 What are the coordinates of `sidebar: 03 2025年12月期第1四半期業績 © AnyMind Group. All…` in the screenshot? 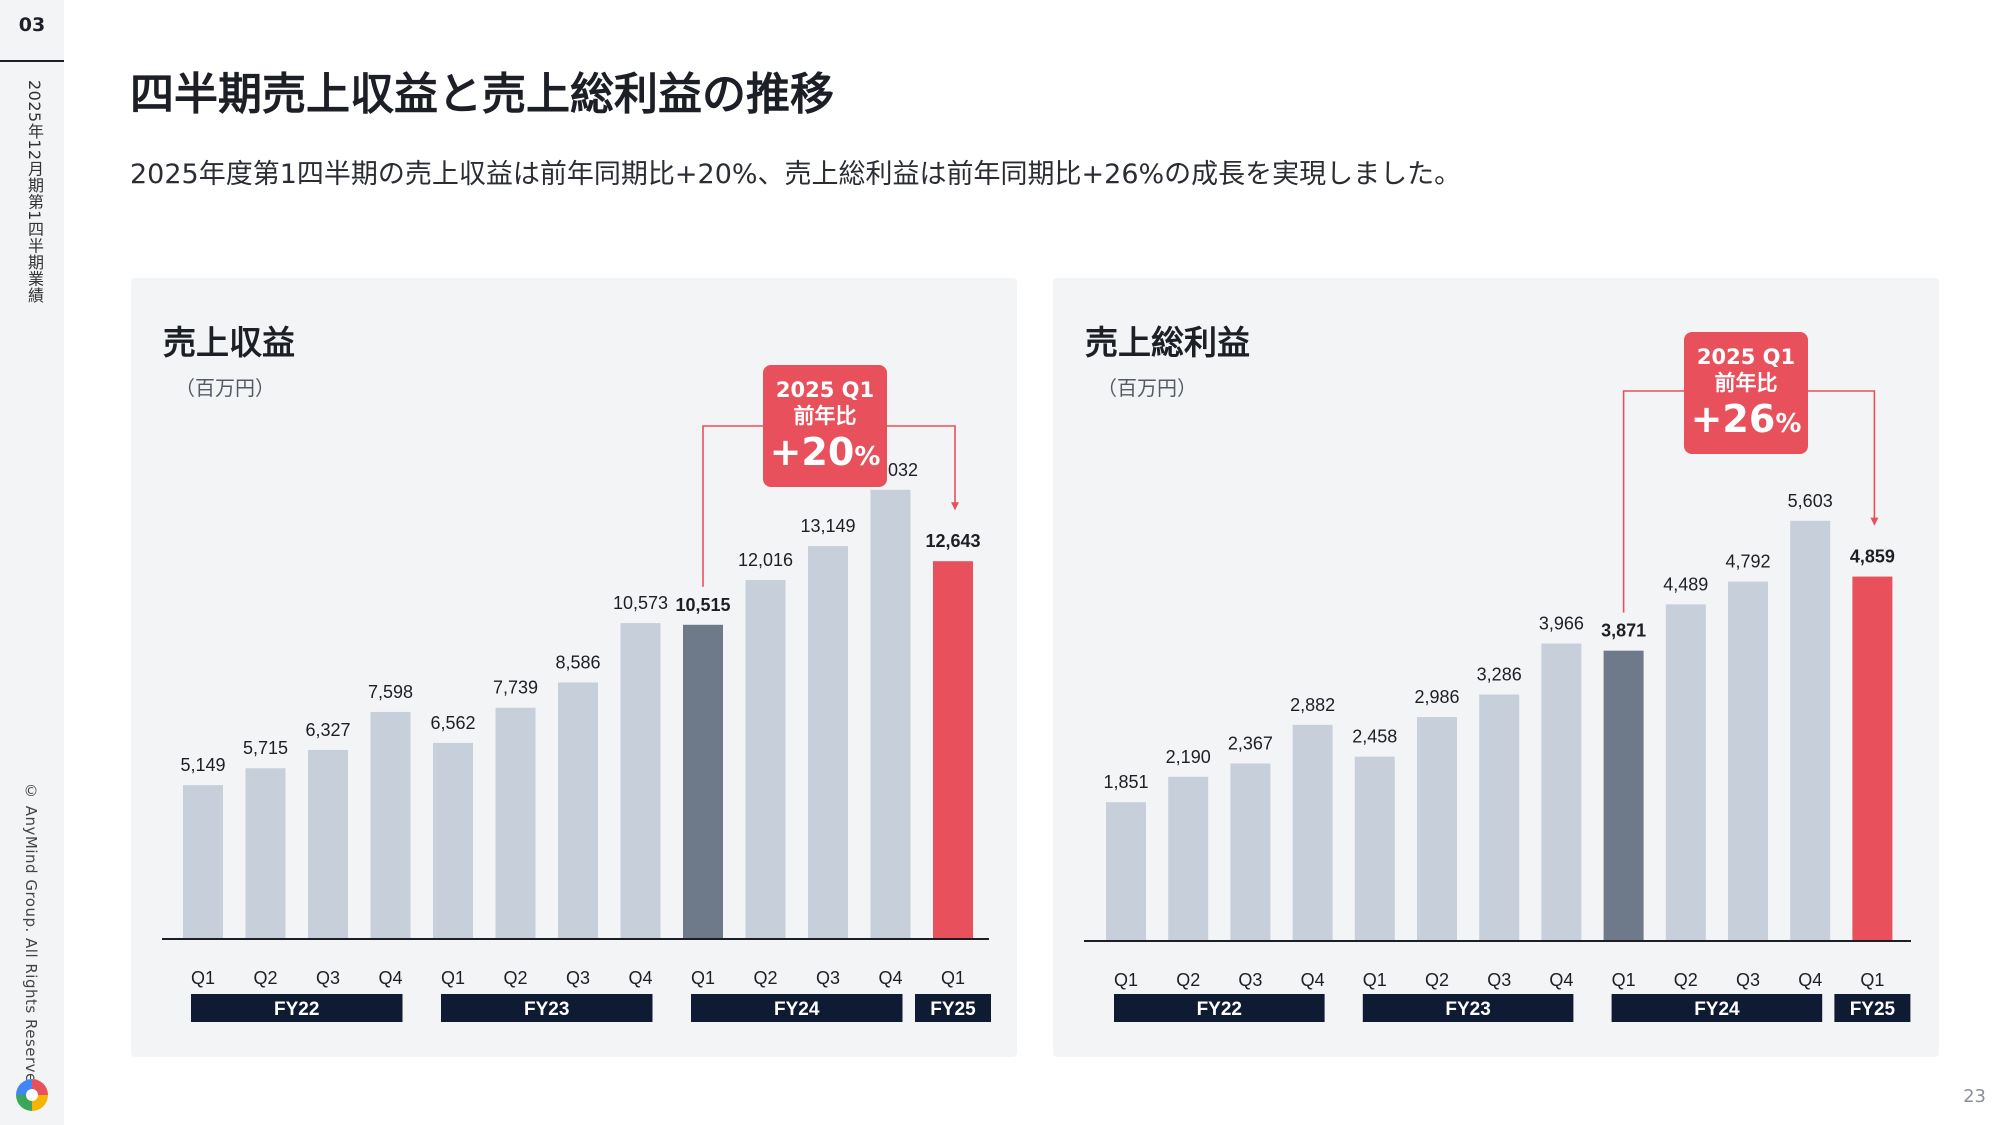 It's located at (32, 562).